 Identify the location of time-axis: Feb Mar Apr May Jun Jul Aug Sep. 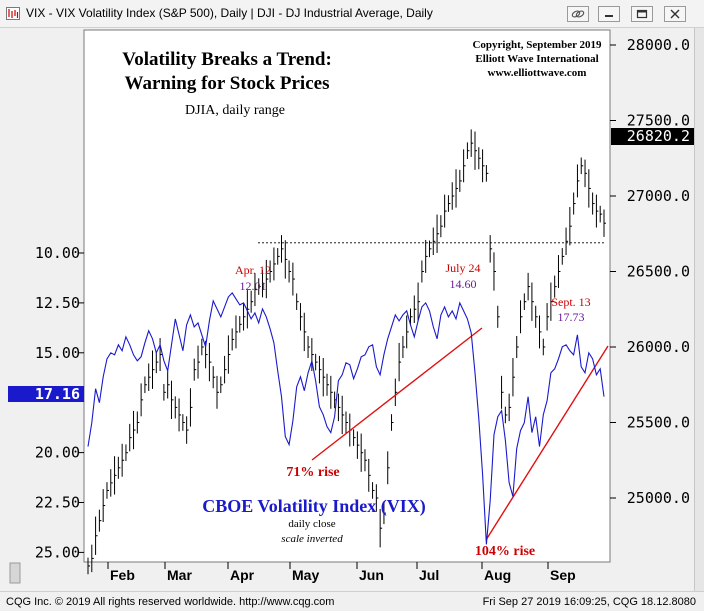
(341, 572).